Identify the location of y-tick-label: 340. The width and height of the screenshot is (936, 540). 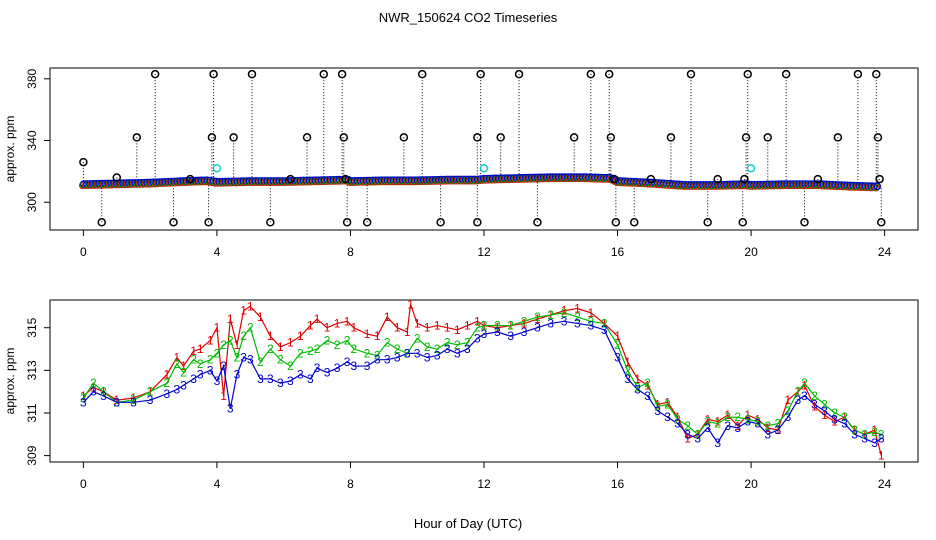
(32, 140).